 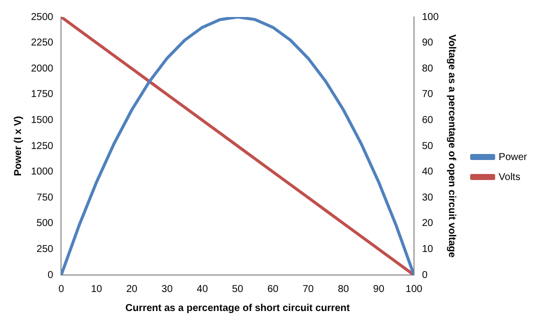 What do you see at coordinates (431, 17) in the screenshot?
I see `y2-tick-label: 100` at bounding box center [431, 17].